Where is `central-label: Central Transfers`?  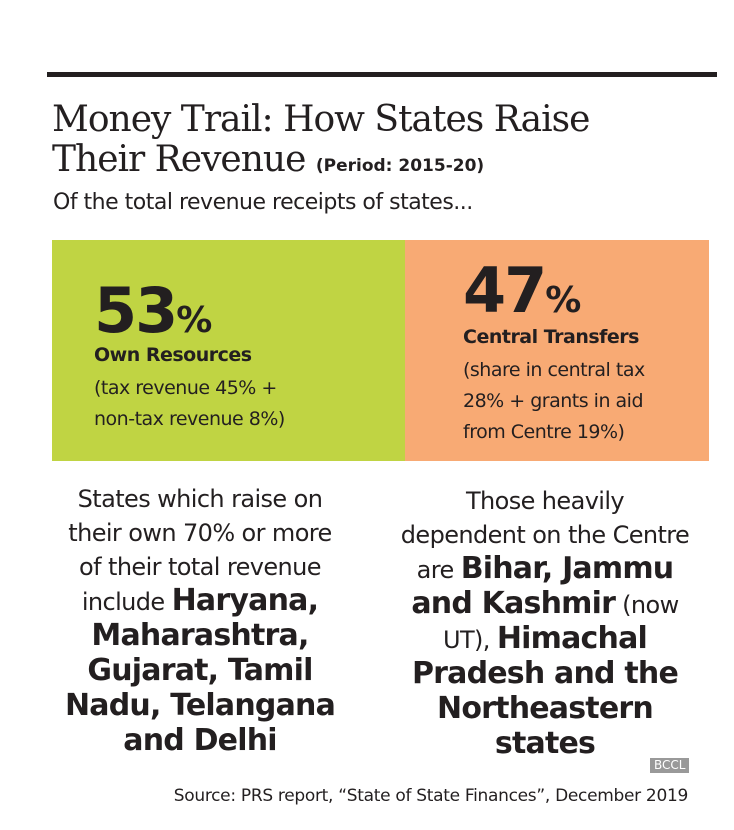 central-label: Central Transfers is located at coordinates (551, 337).